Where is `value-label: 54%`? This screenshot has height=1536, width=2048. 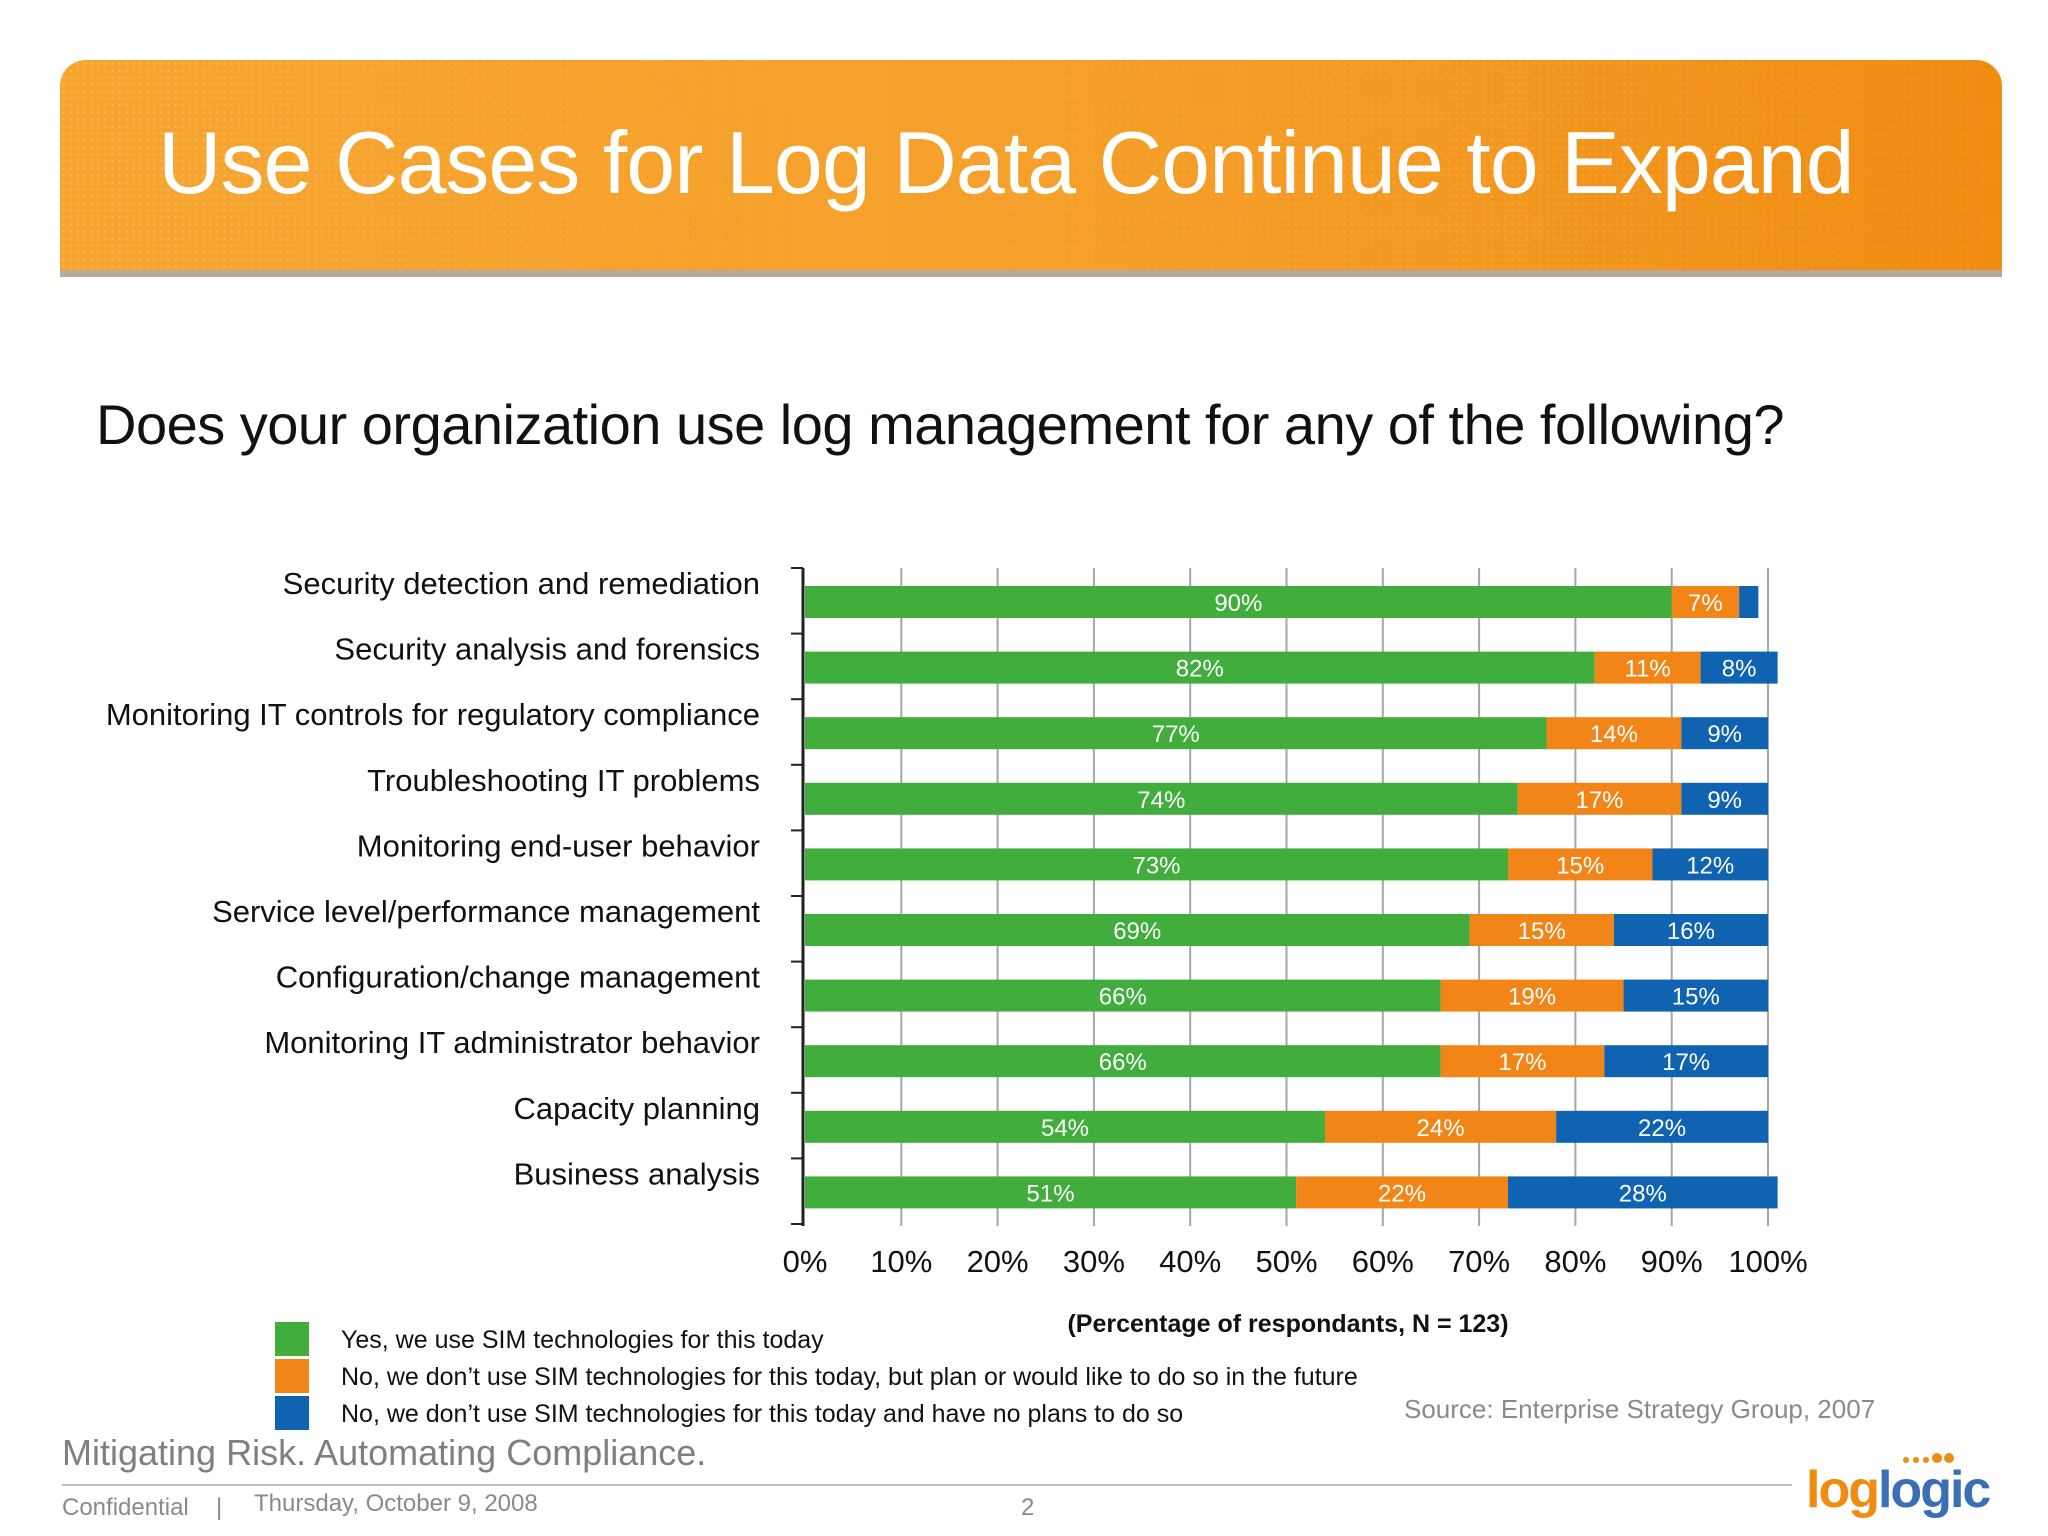 value-label: 54% is located at coordinates (1065, 1128).